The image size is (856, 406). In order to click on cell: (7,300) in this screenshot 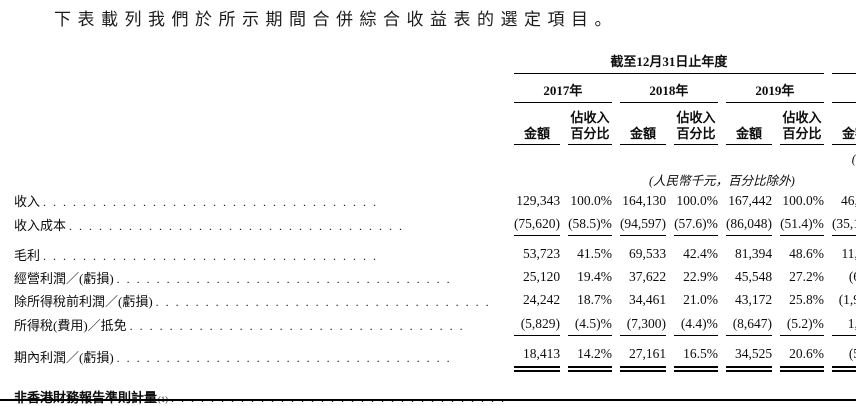, I will do `click(643, 324)`.